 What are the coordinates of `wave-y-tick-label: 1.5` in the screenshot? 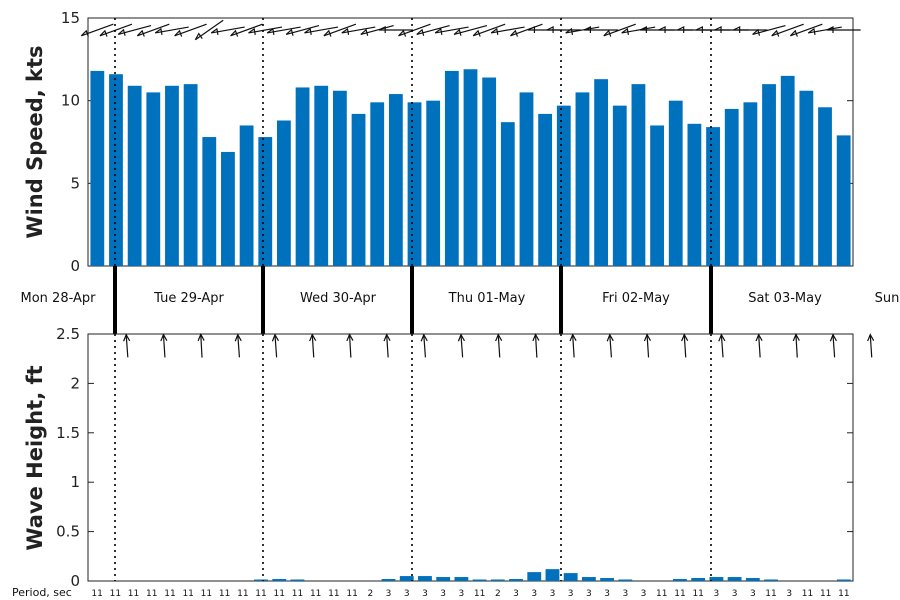 It's located at (68, 433).